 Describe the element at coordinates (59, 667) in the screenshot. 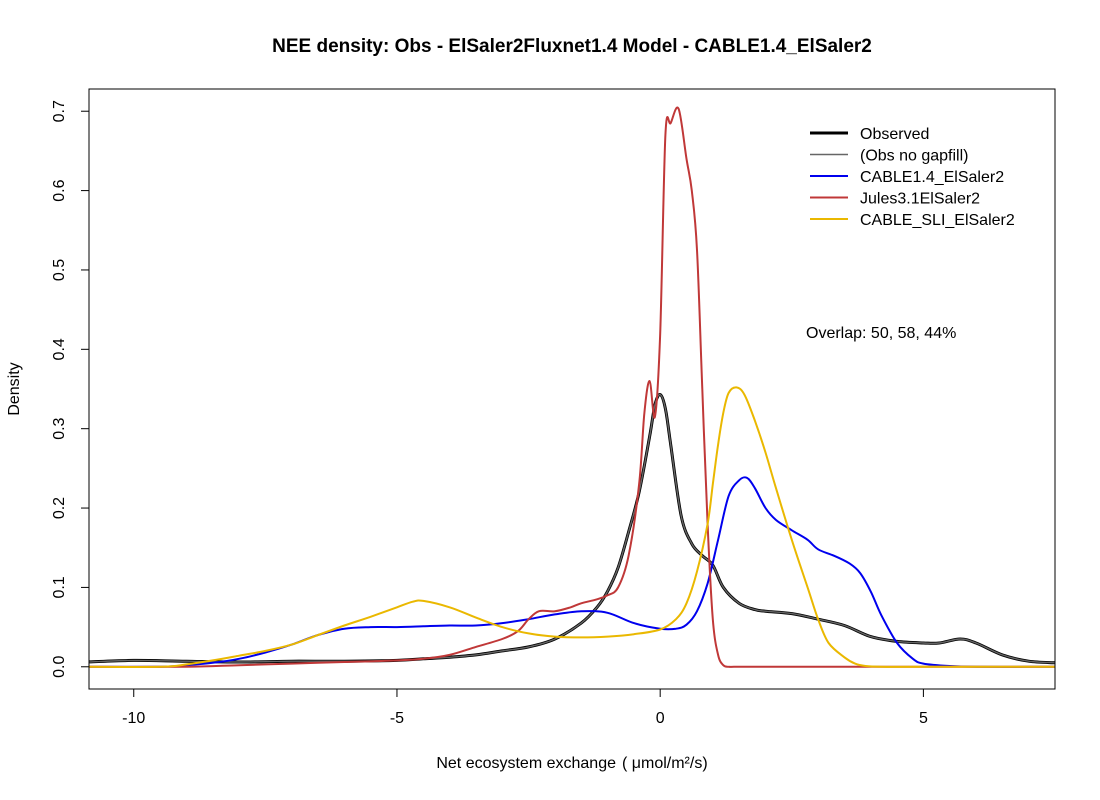

I see `y-tick-label: 0.0` at that location.